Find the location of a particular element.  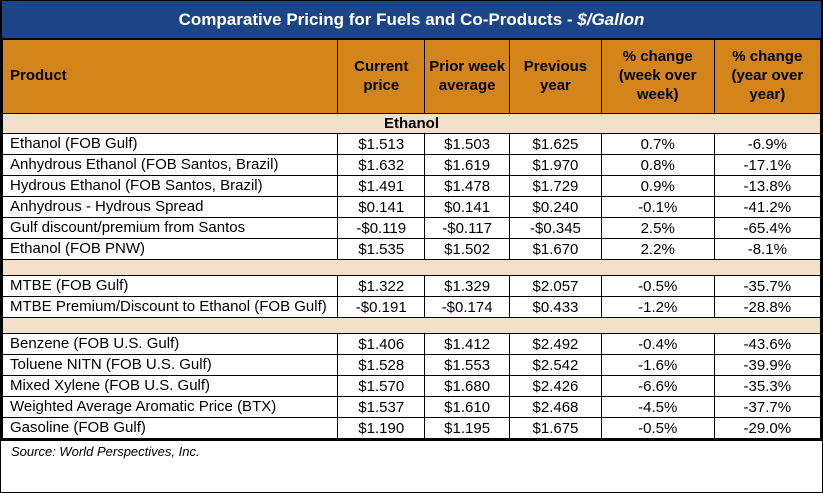

value-cell: $1.190 is located at coordinates (381, 428).